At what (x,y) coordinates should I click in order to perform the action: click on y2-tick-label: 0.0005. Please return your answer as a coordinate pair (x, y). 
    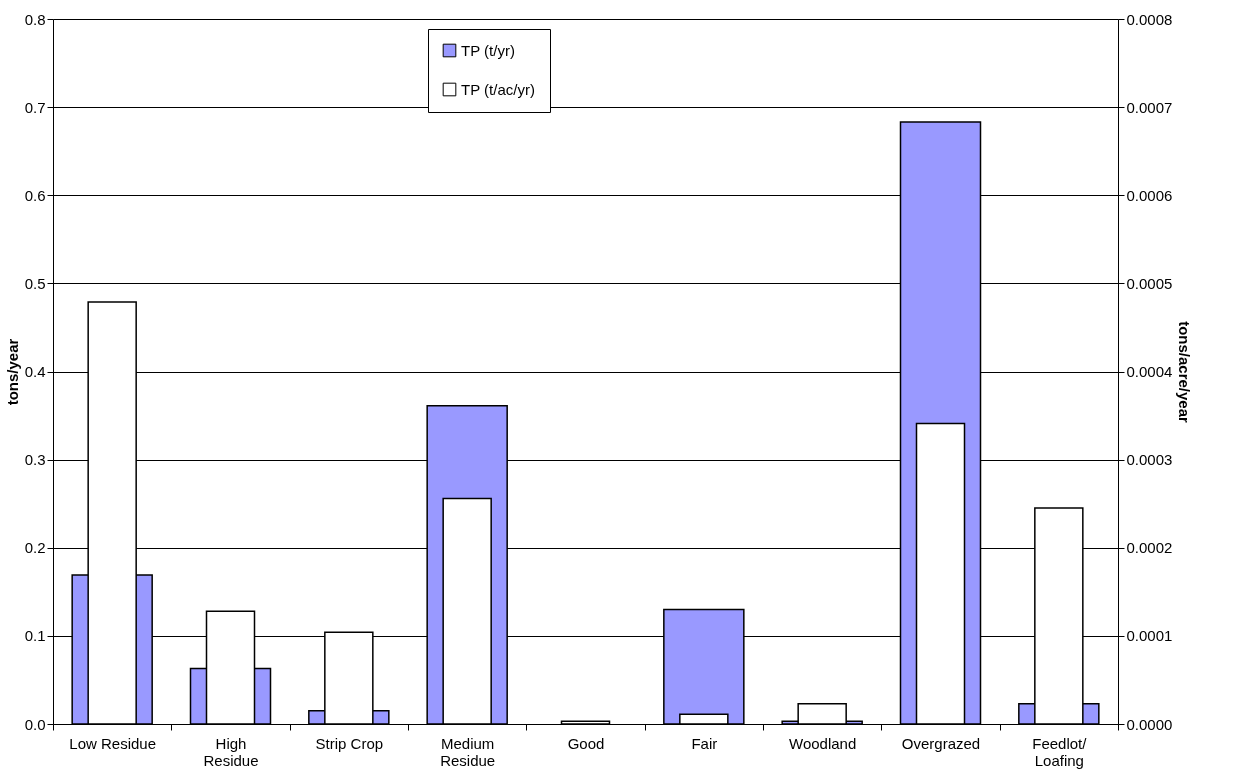
    Looking at the image, I should click on (1149, 283).